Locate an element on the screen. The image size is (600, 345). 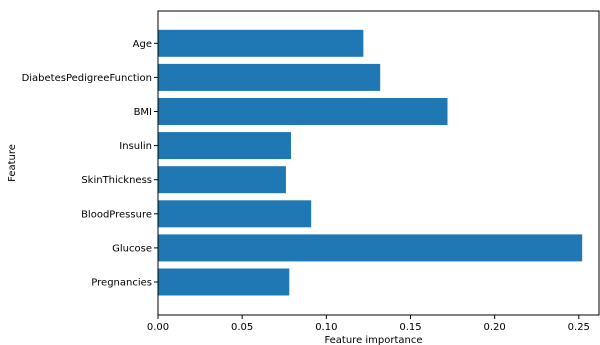
bar-diabetespedigreefunction is located at coordinates (269, 77).